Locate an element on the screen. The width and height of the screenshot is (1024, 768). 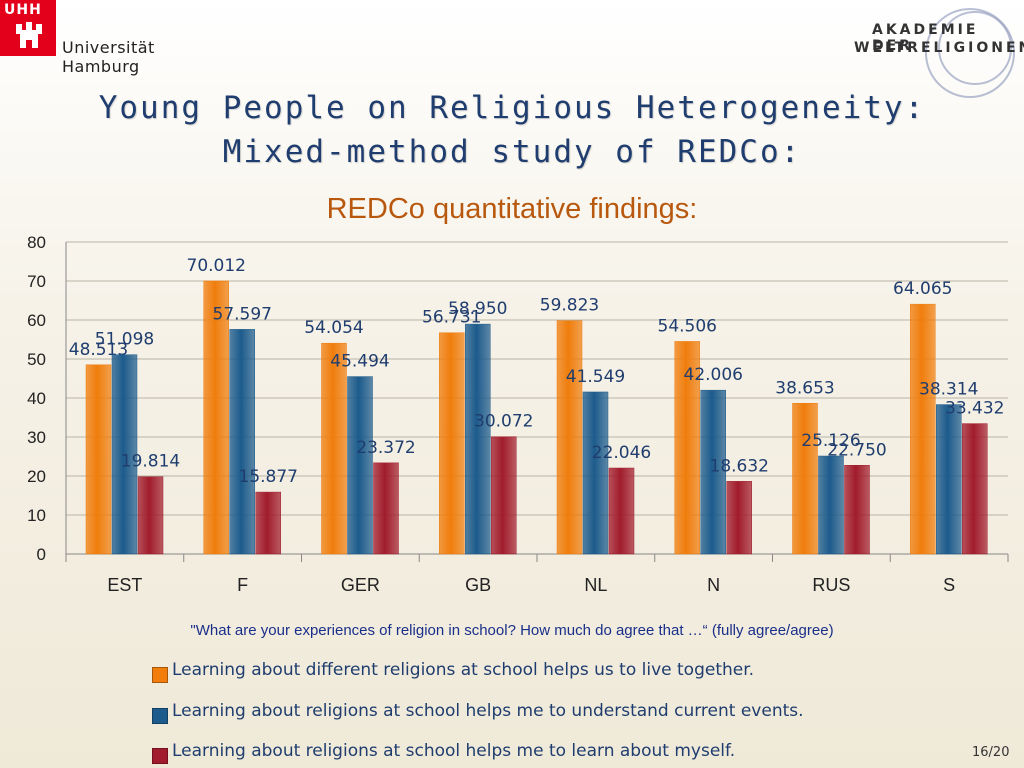
y-tick-label: 70 is located at coordinates (36, 281).